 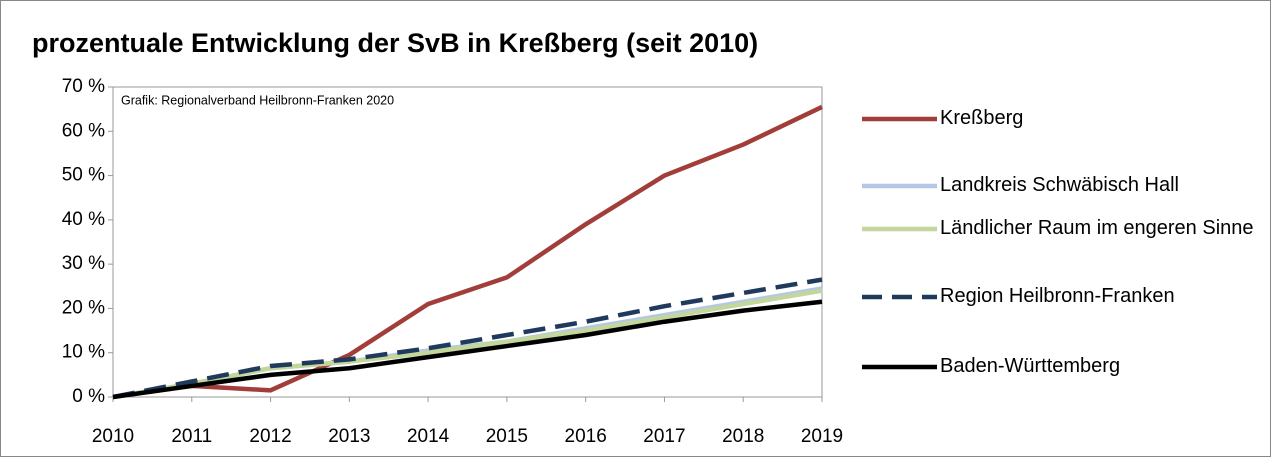 I want to click on legend-label: Kreßberg, so click(x=982, y=118).